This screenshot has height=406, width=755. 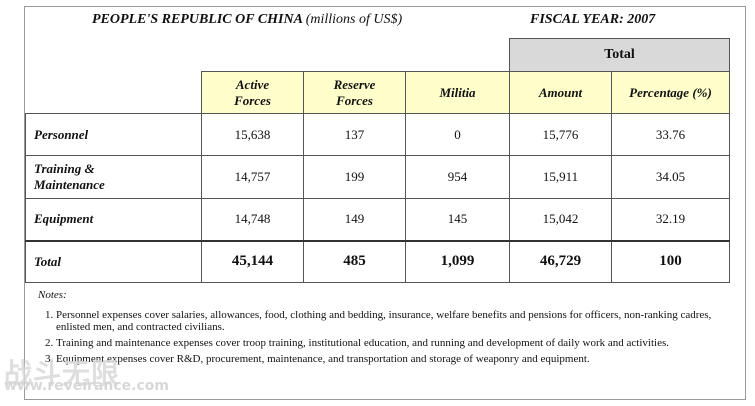 What do you see at coordinates (354, 220) in the screenshot?
I see `cell-value: 149` at bounding box center [354, 220].